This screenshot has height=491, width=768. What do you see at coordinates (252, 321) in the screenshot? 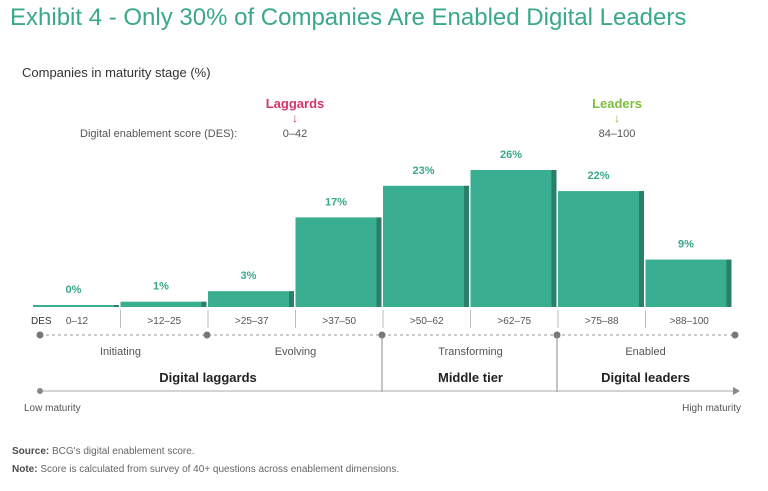
I see `range-label-3: >25–37` at bounding box center [252, 321].